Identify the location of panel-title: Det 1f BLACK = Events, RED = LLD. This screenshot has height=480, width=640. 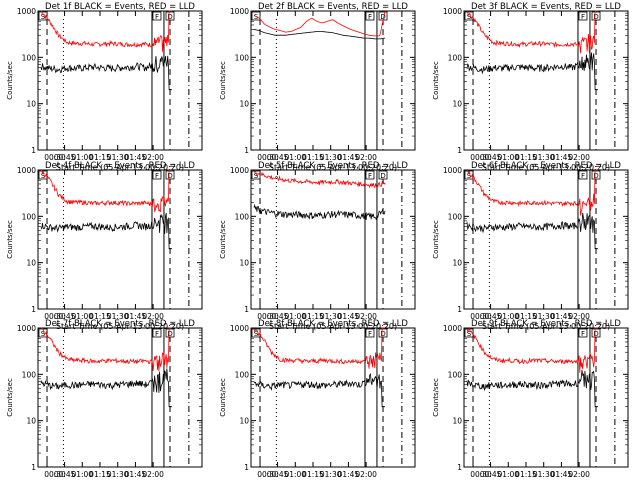
(120, 7).